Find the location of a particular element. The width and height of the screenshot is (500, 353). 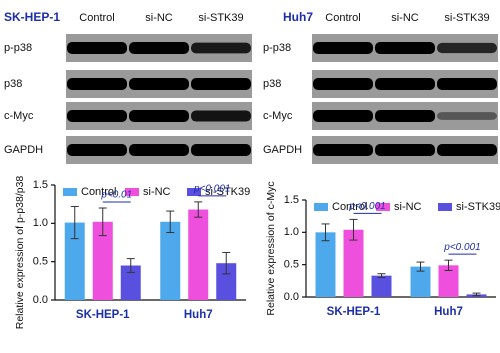

significance-label: p<0.01 is located at coordinates (116, 195).